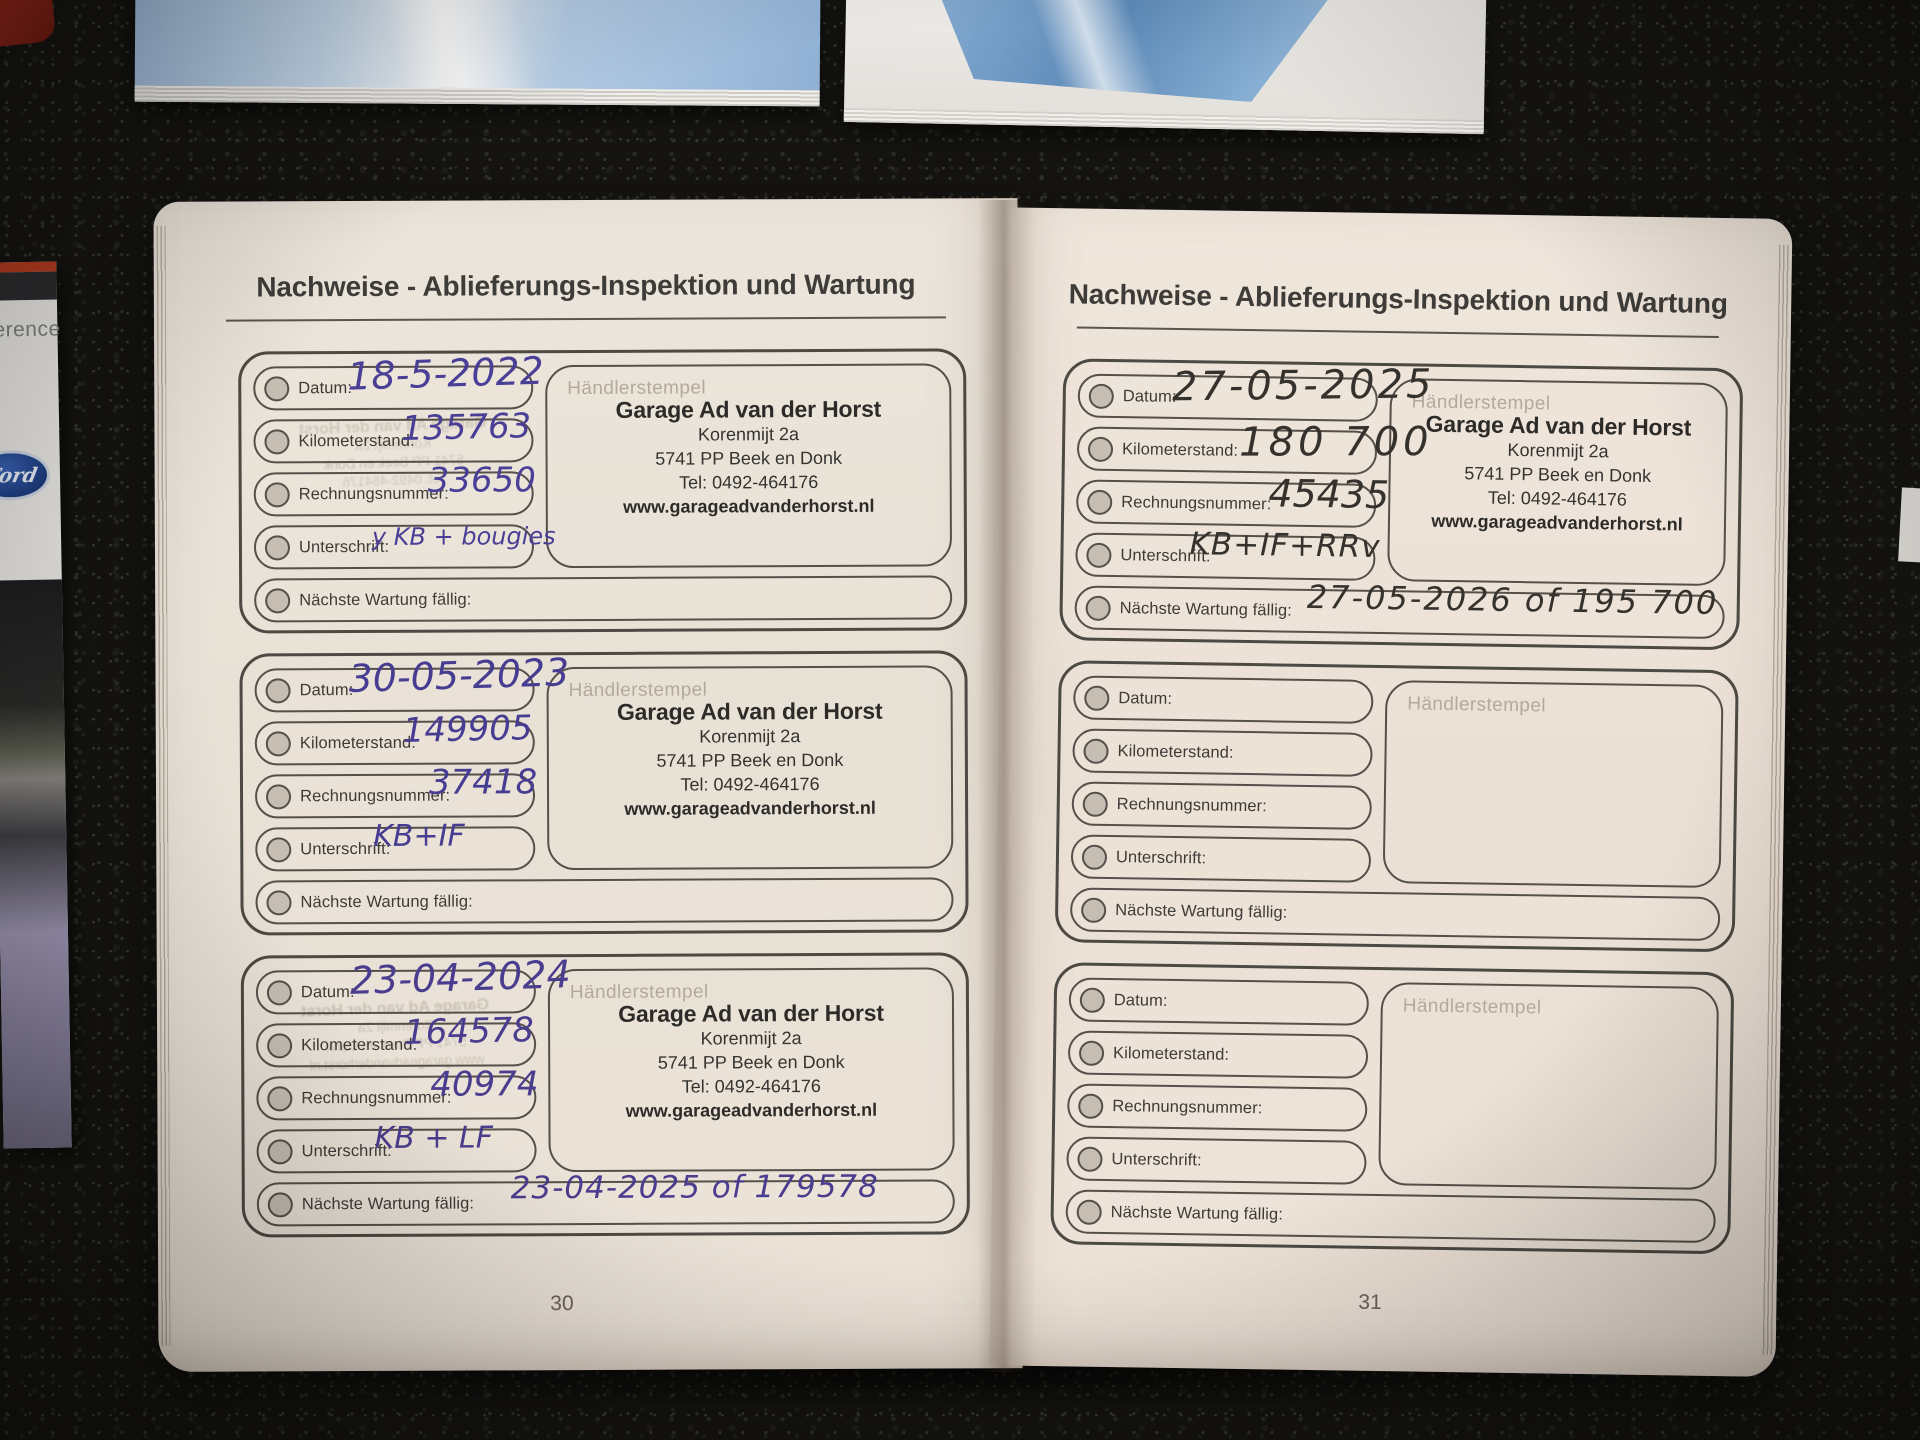 This screenshot has height=1440, width=1920. What do you see at coordinates (458, 675) in the screenshot?
I see `datum-value-handwritten: 30-05-2023` at bounding box center [458, 675].